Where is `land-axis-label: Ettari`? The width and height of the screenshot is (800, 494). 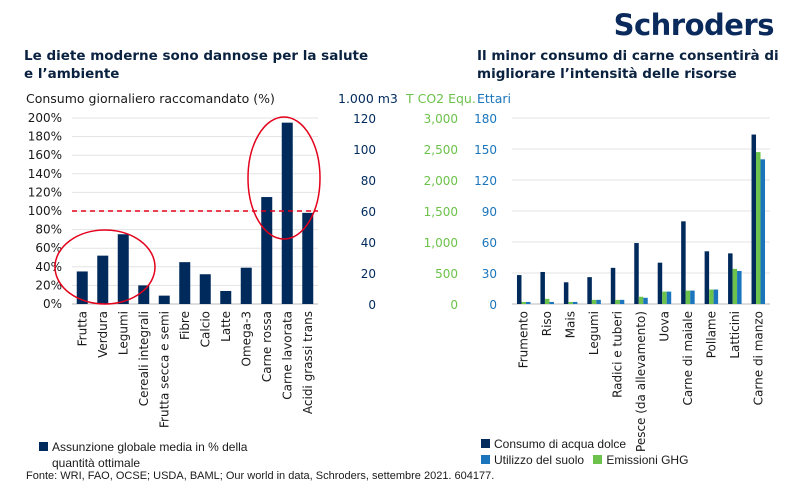
land-axis-label: Ettari is located at coordinates (494, 98).